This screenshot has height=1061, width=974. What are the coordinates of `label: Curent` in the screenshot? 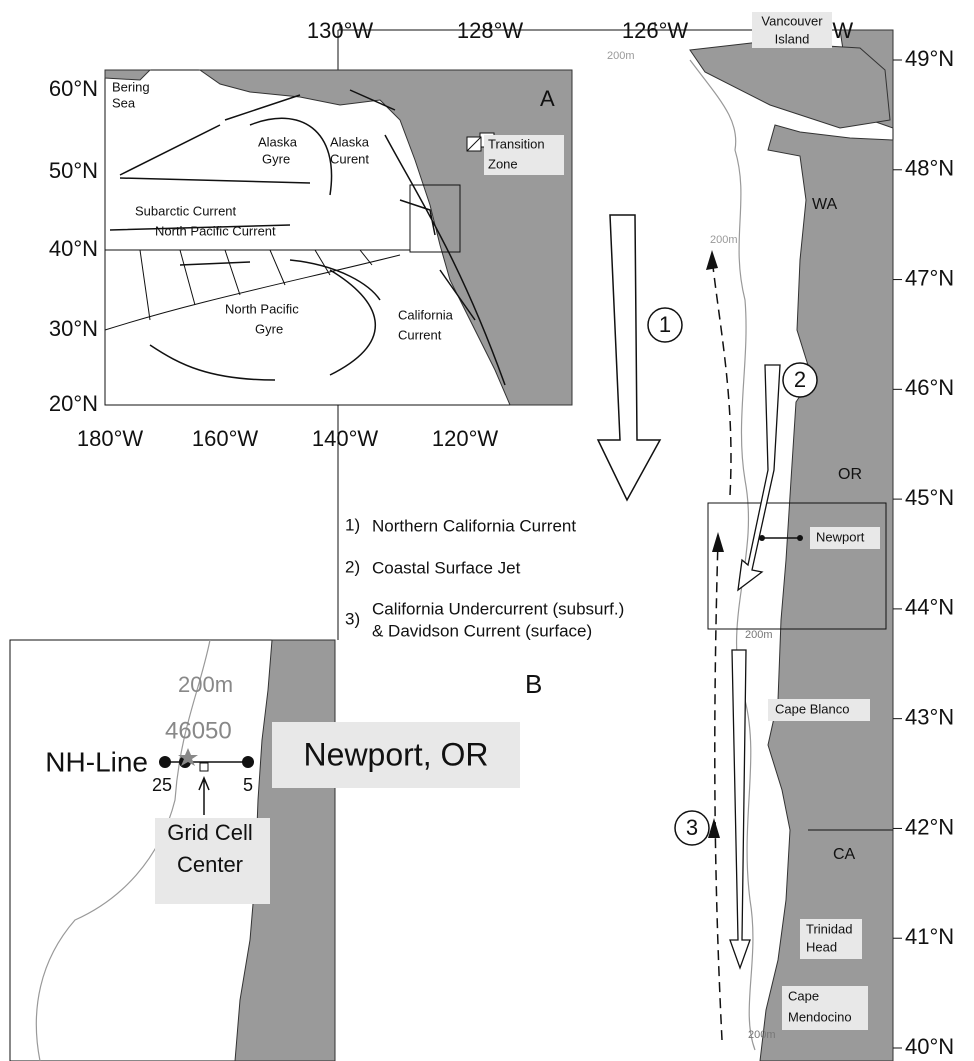 It's located at (349, 158).